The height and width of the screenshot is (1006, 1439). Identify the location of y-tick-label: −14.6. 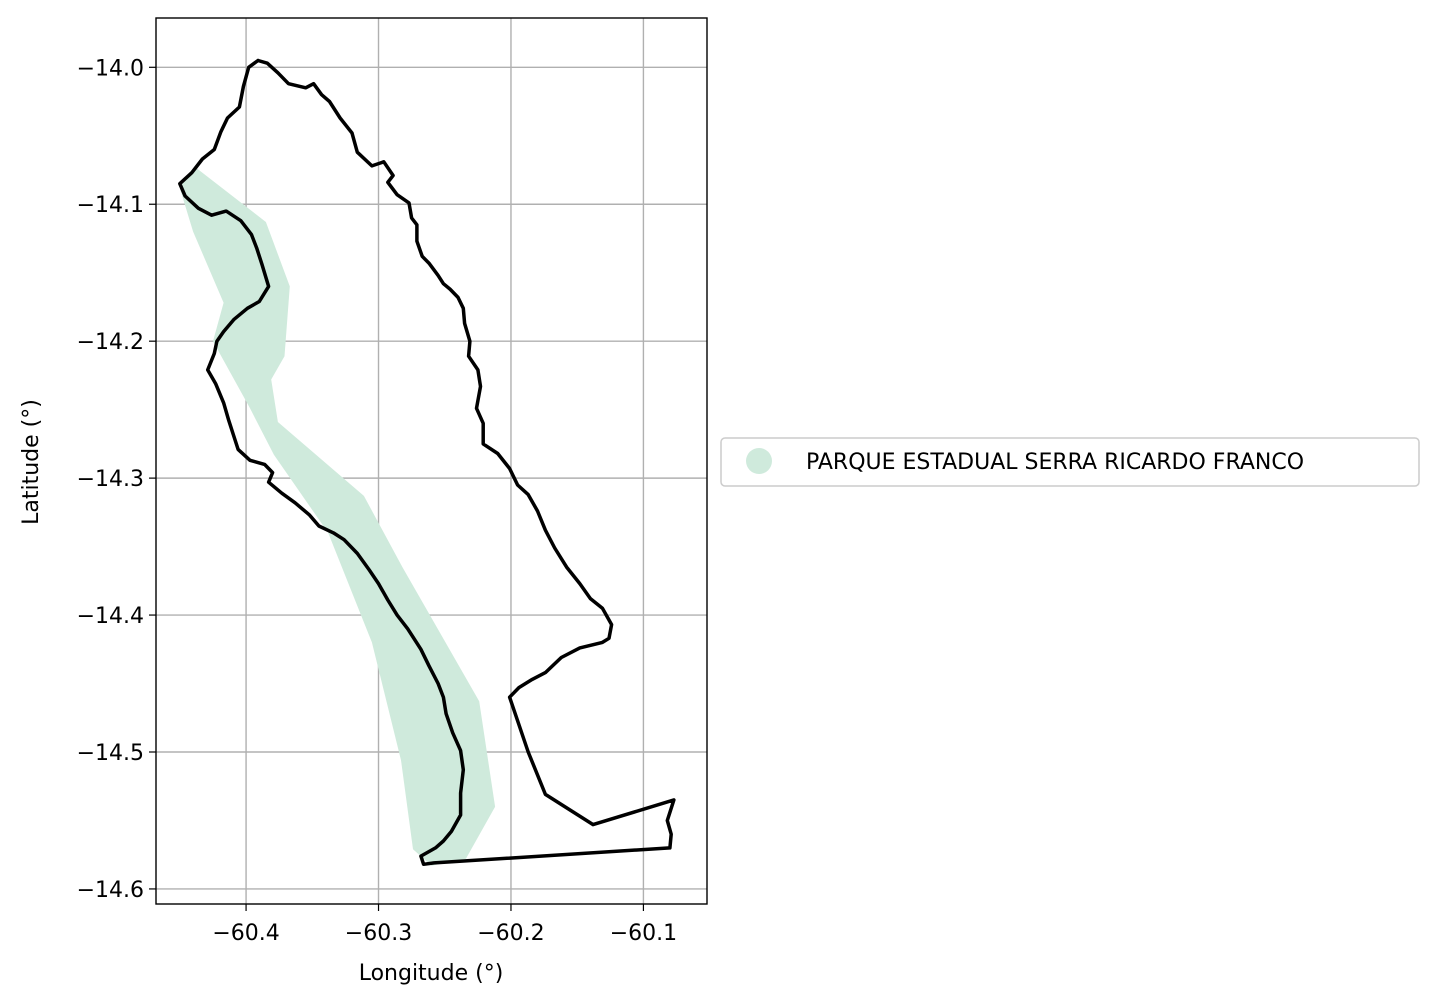
(110, 890).